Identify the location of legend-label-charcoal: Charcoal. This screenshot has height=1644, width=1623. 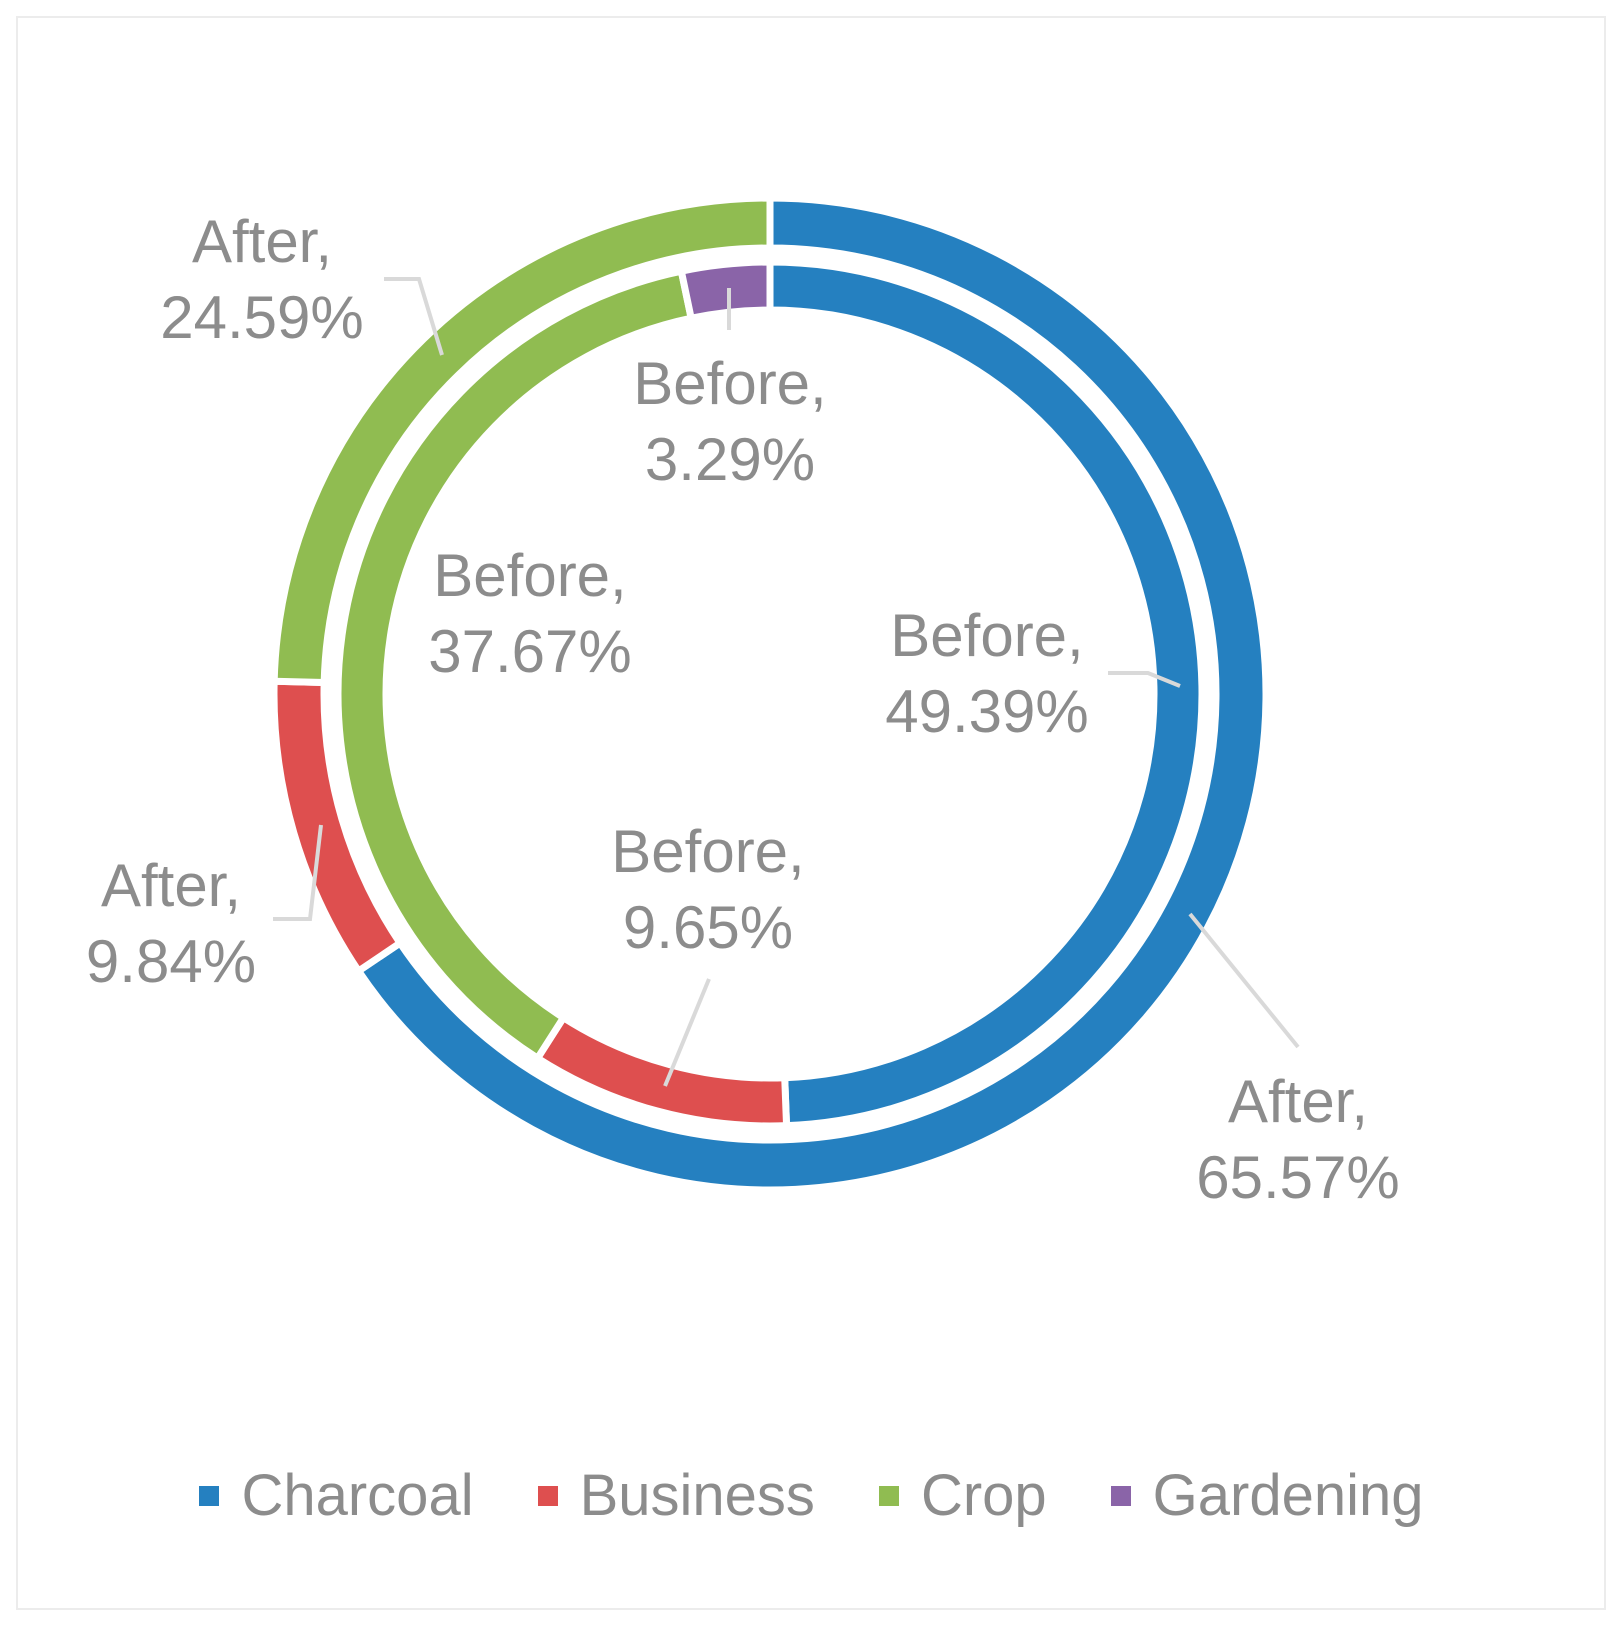
(357, 1495).